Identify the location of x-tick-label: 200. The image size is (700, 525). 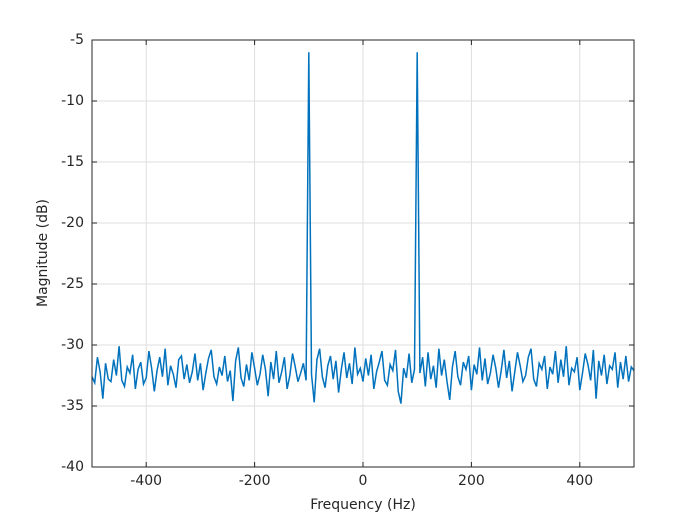
(471, 481).